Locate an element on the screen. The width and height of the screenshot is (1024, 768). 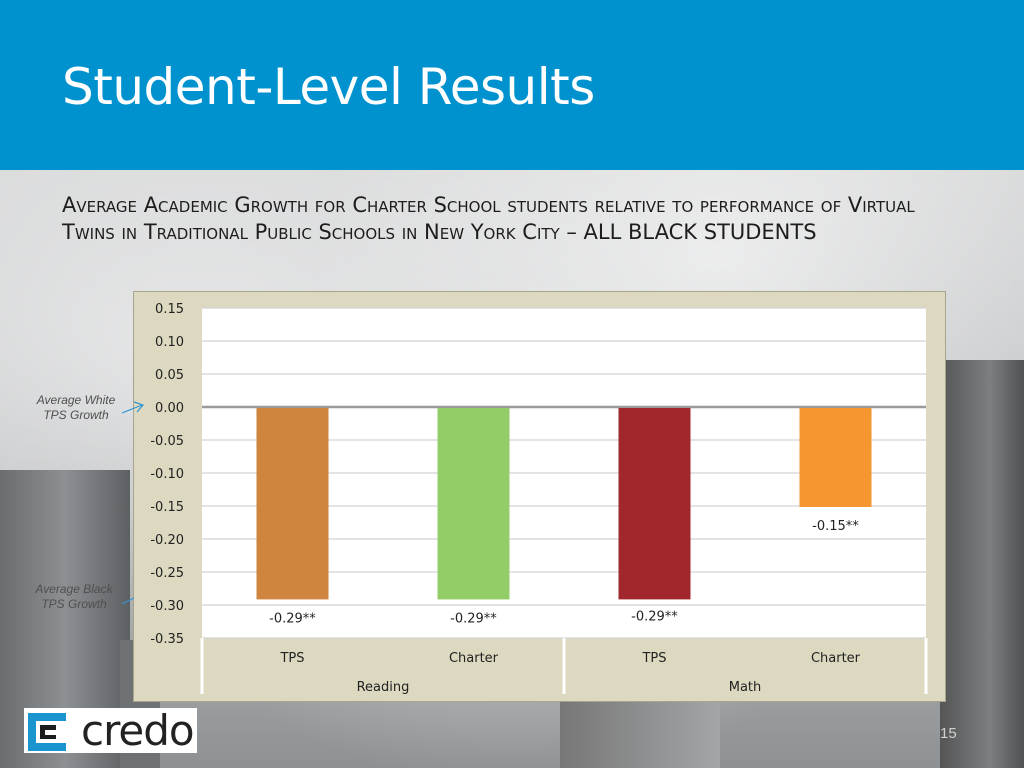
arrow-black-line is located at coordinates (128, 601).